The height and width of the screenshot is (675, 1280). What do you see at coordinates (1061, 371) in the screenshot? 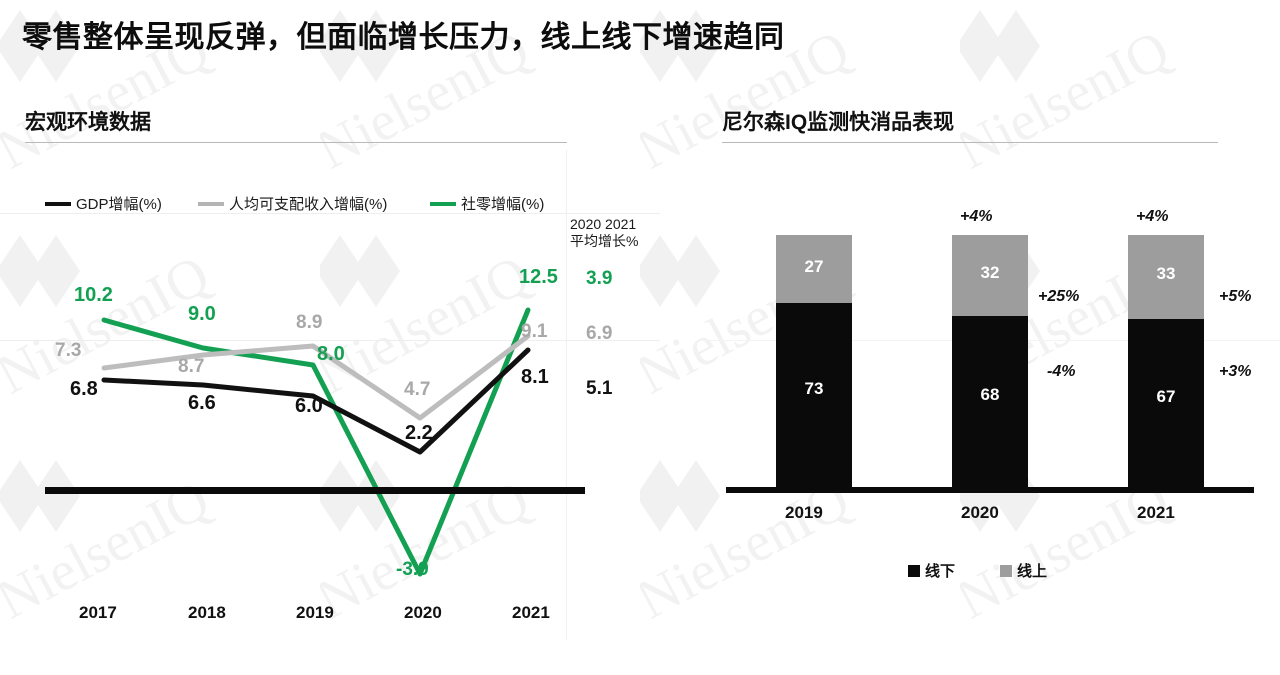
I see `annotation-offline-growth-2020: -4%` at bounding box center [1061, 371].